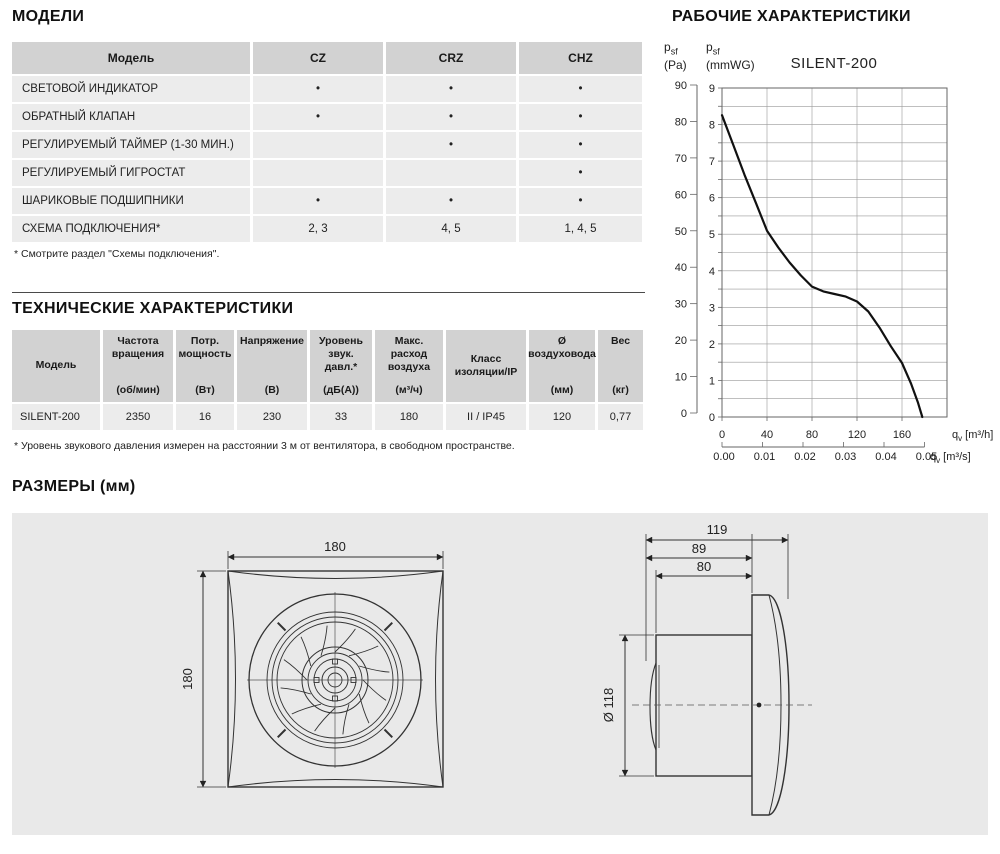  What do you see at coordinates (562, 417) in the screenshot?
I see `tech-cell: 120` at bounding box center [562, 417].